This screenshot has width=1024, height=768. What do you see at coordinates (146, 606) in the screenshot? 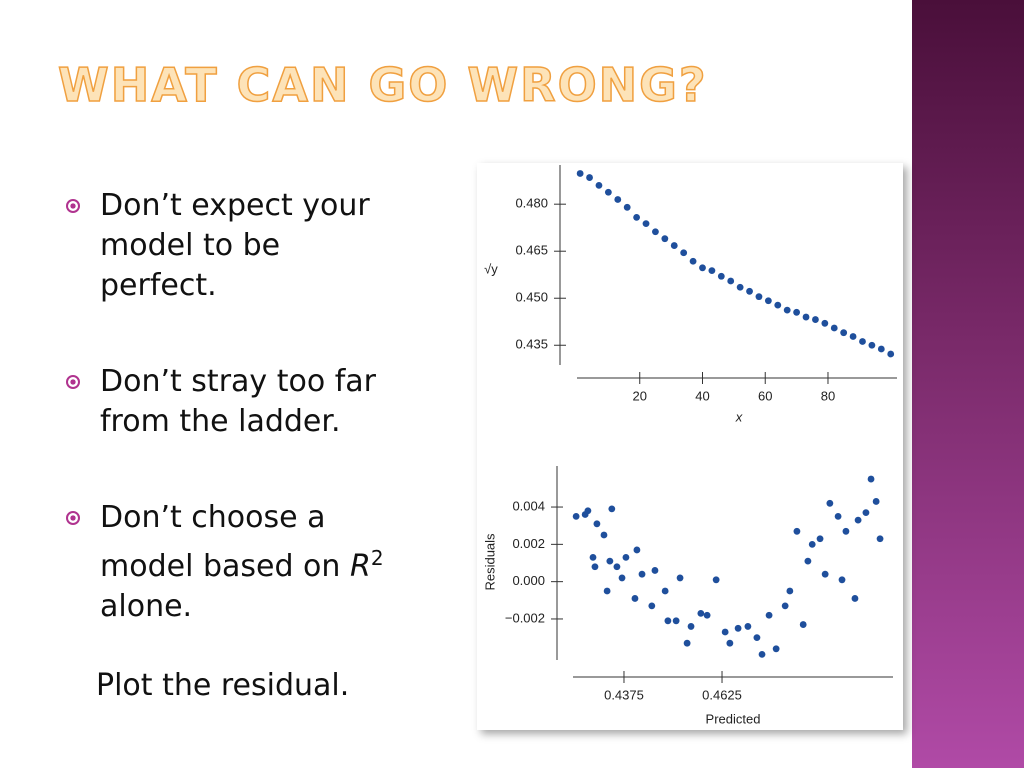
I see `text: alone.` at bounding box center [146, 606].